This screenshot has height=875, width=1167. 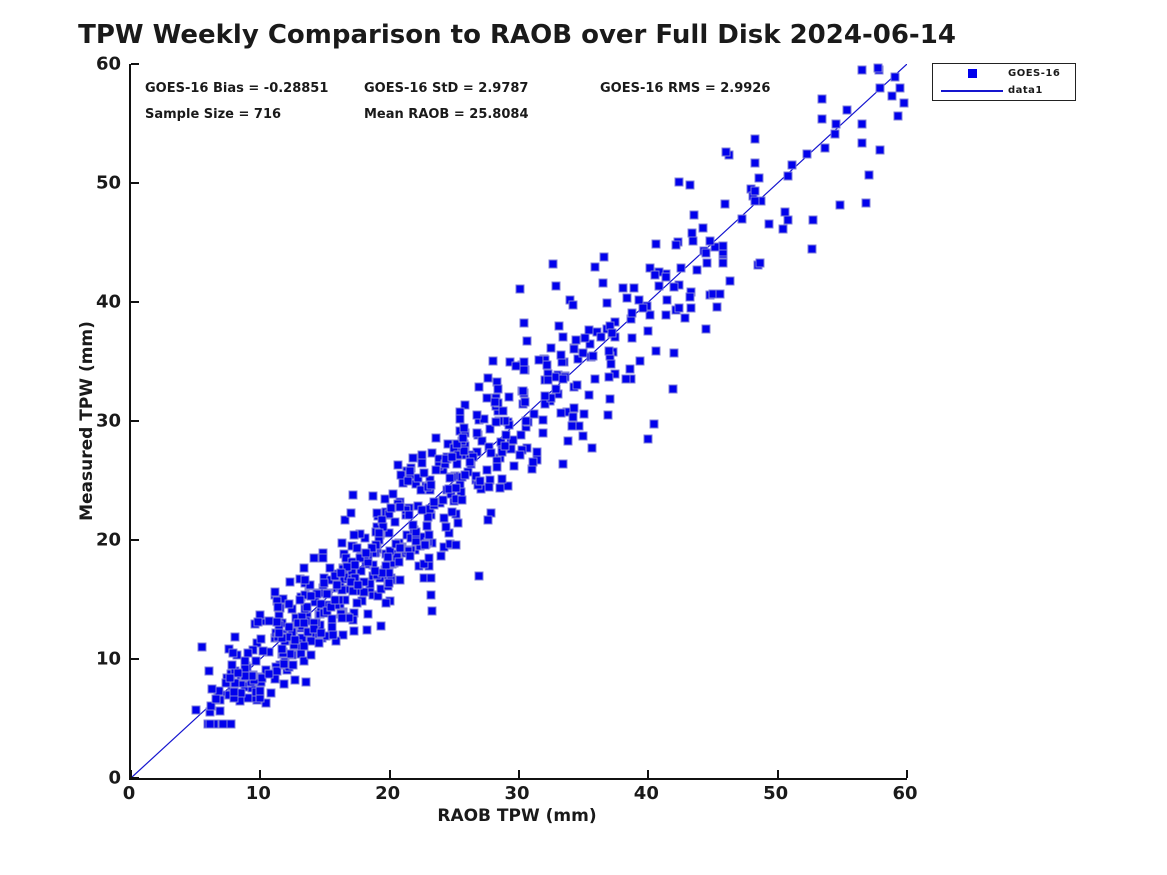 I want to click on stat-sample-size: Sample Size = 716, so click(x=213, y=114).